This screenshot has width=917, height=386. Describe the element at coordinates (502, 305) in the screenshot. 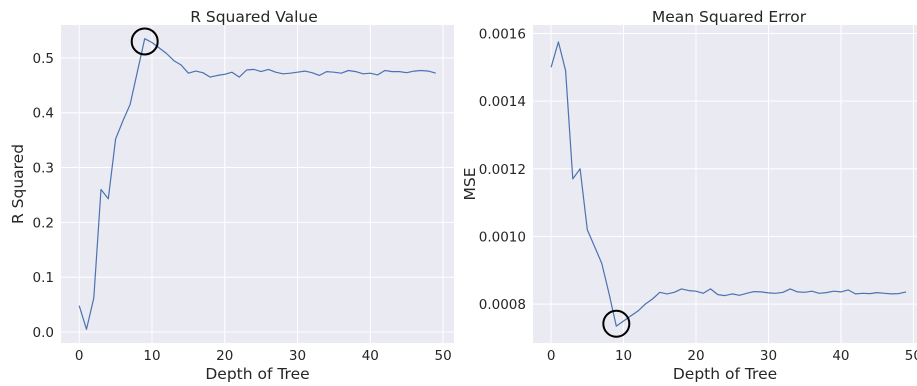

I see `y-tick-label: 0.0008` at that location.